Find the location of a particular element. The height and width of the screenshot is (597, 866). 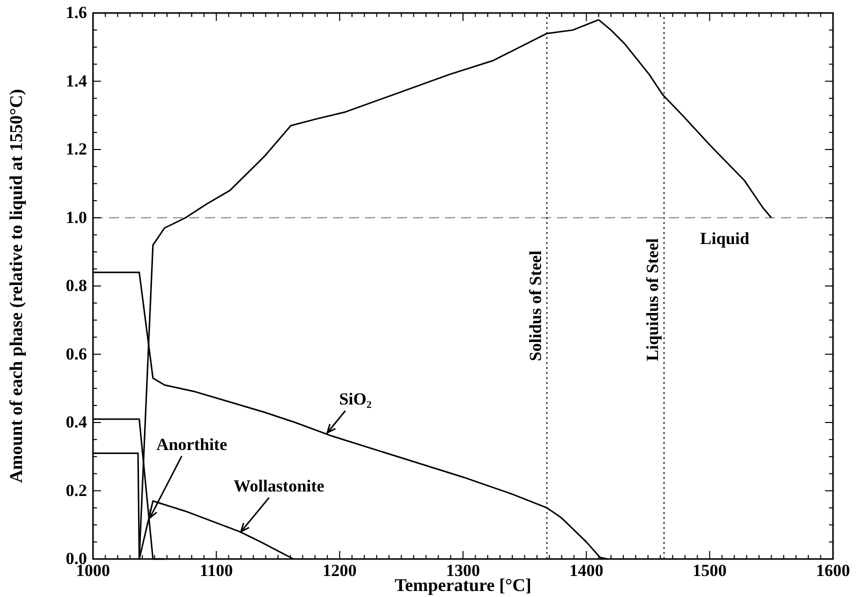

y-tick-label: 0.6 is located at coordinates (76, 354).